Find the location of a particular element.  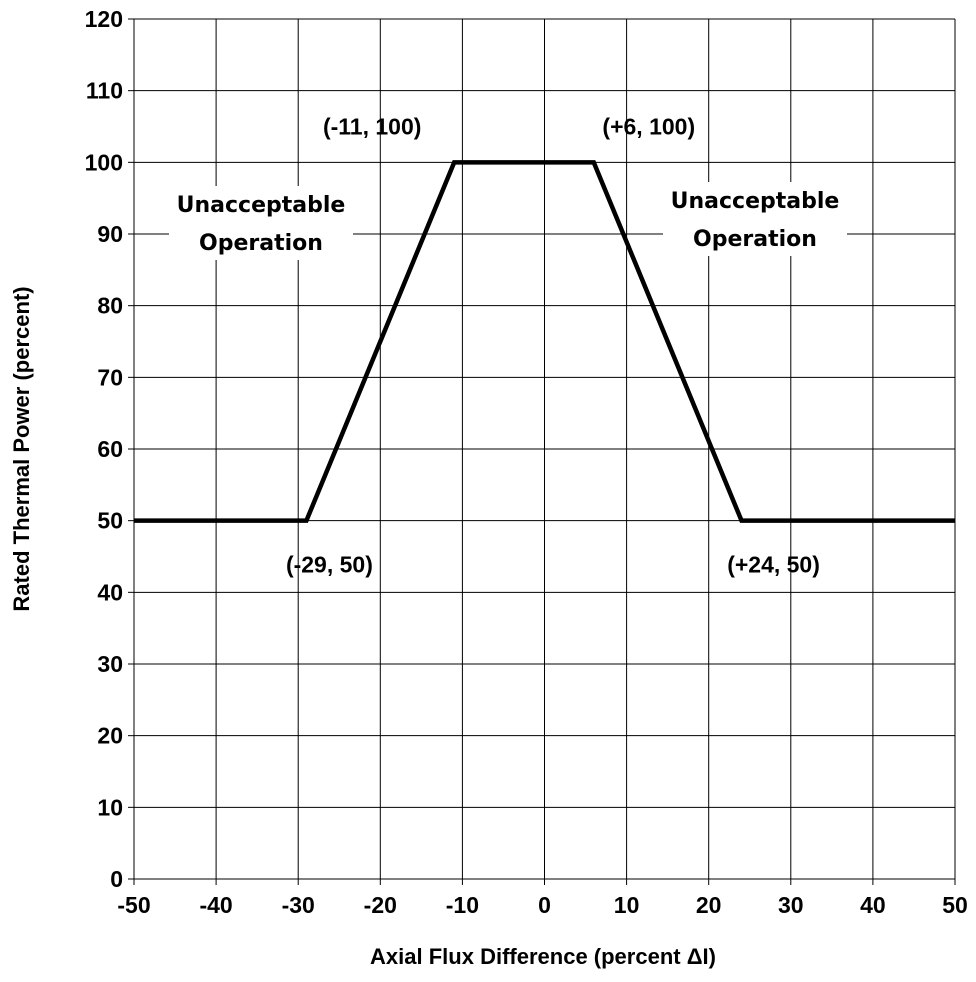

x-tick-label: -20 is located at coordinates (380, 905).